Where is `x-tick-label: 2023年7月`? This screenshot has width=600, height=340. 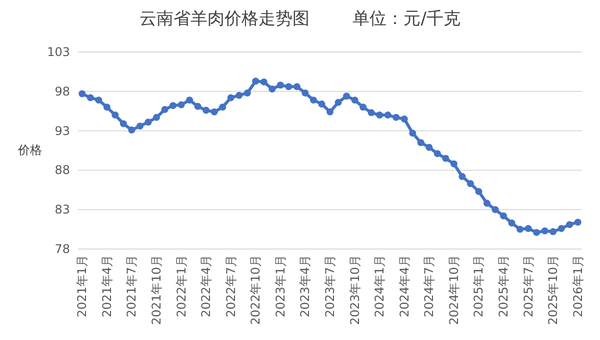
x-tick-label: 2023年7月 is located at coordinates (330, 286).